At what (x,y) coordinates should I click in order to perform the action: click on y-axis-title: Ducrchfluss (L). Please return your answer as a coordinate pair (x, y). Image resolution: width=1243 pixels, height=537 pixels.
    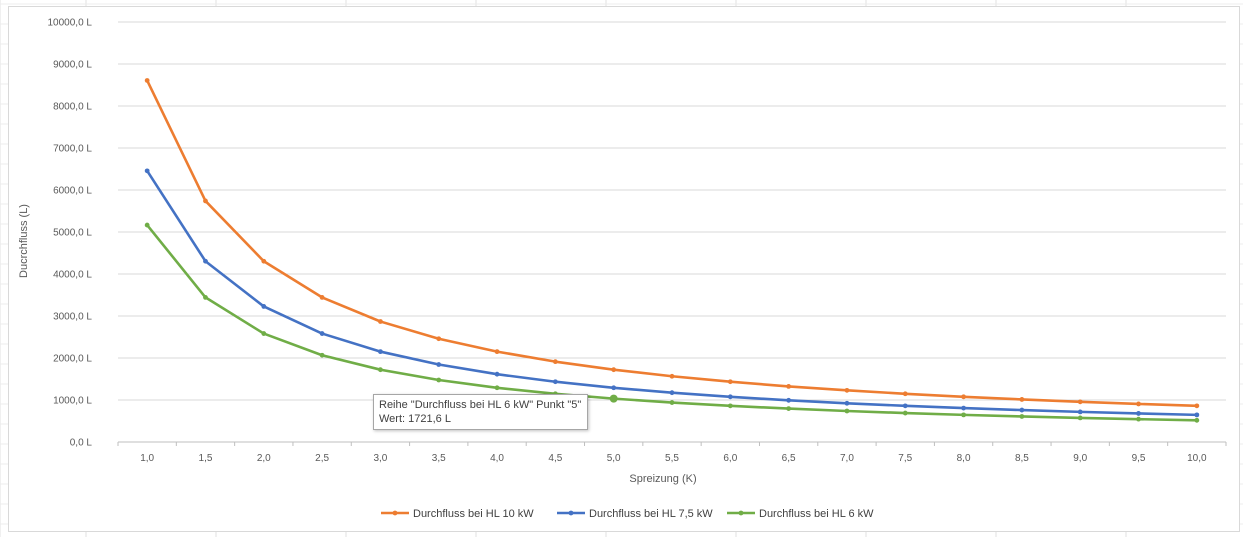
    Looking at the image, I should click on (24, 241).